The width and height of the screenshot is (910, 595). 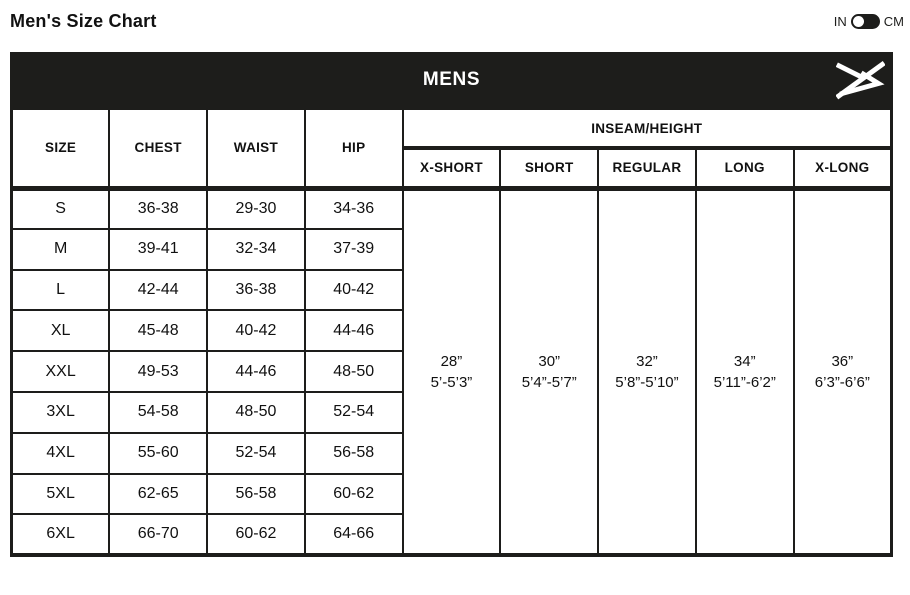 I want to click on cell-hip: 40-42, so click(x=353, y=290).